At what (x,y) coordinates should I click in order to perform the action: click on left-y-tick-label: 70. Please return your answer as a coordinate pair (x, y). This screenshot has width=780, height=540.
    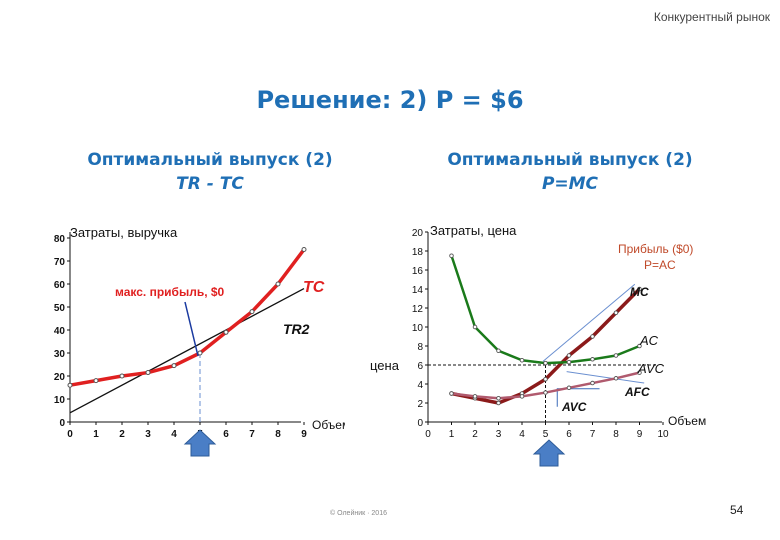
    Looking at the image, I should click on (60, 262).